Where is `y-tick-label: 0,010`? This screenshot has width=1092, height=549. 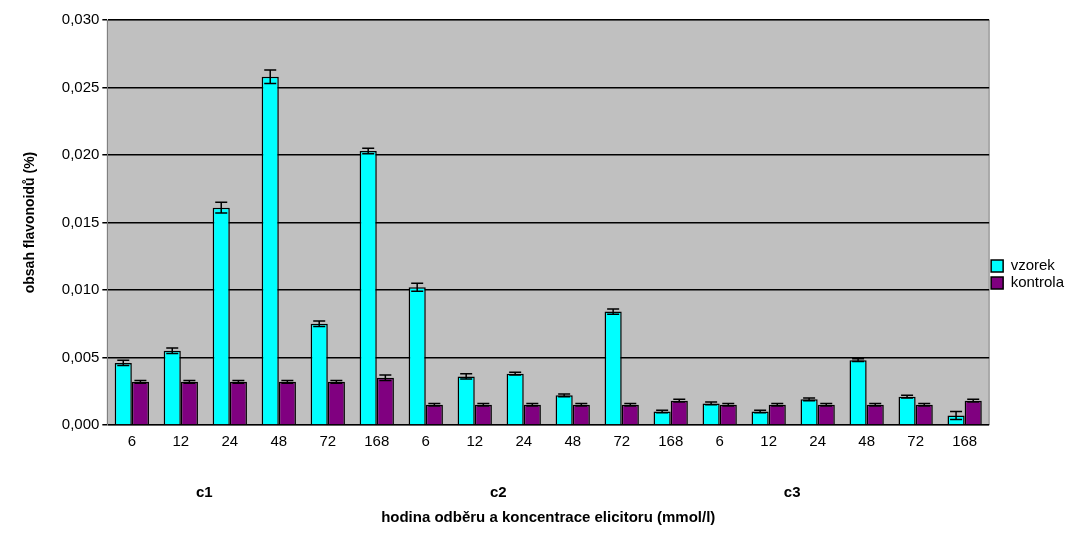
y-tick-label: 0,010 is located at coordinates (80, 289).